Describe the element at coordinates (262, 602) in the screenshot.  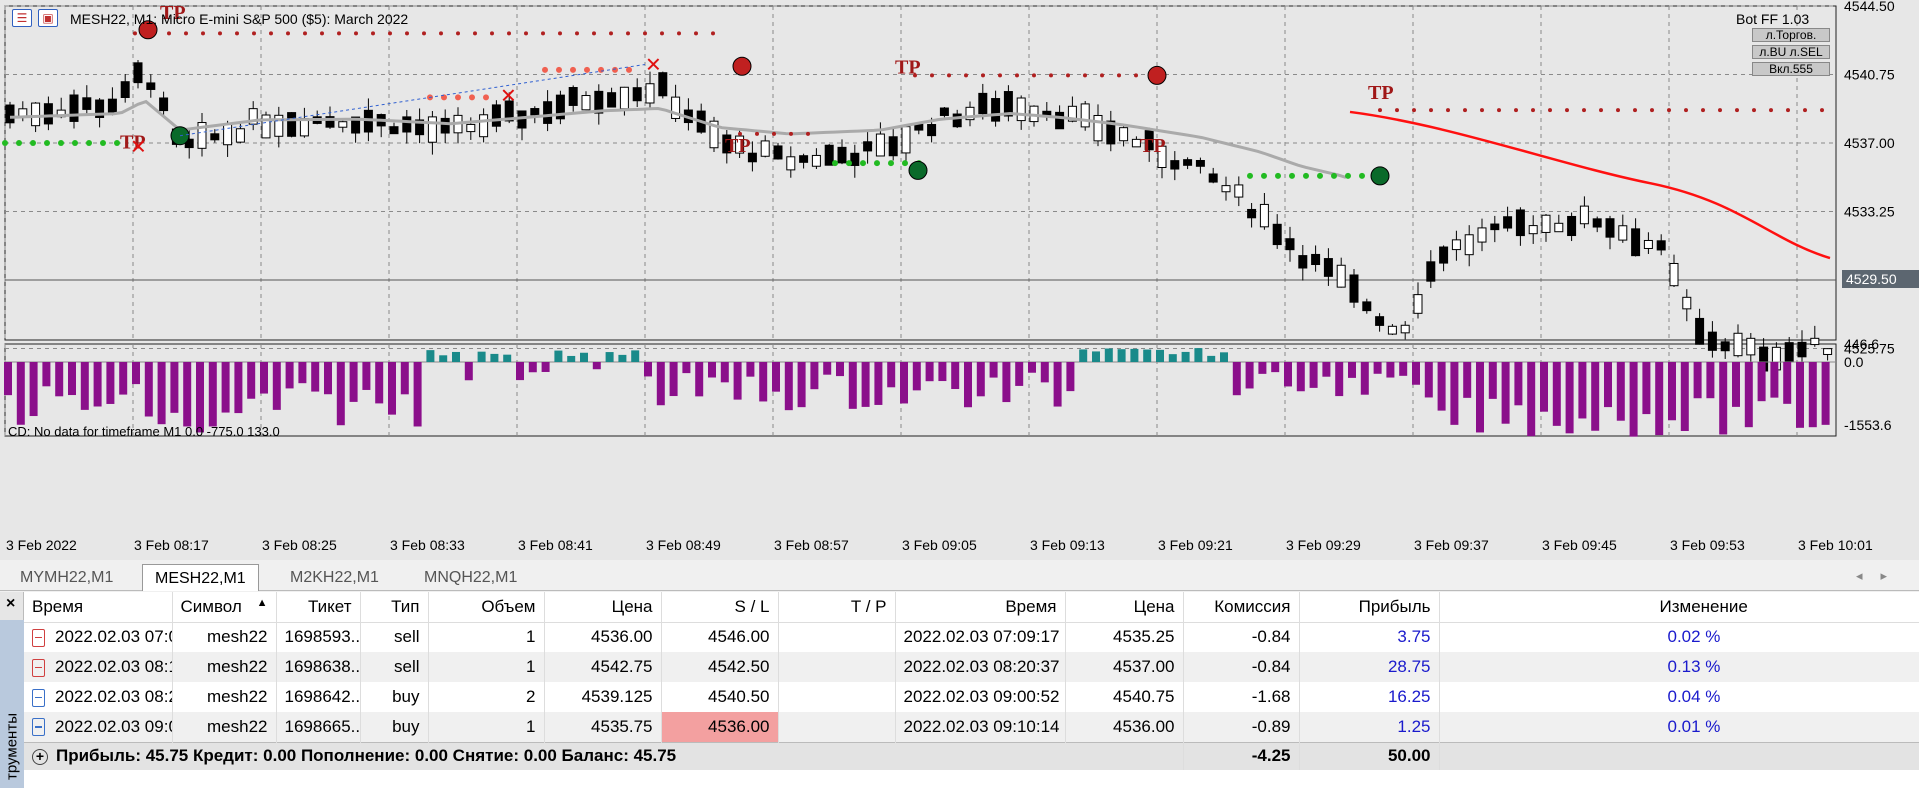
I see `sort-arrow-icon: ▲` at that location.